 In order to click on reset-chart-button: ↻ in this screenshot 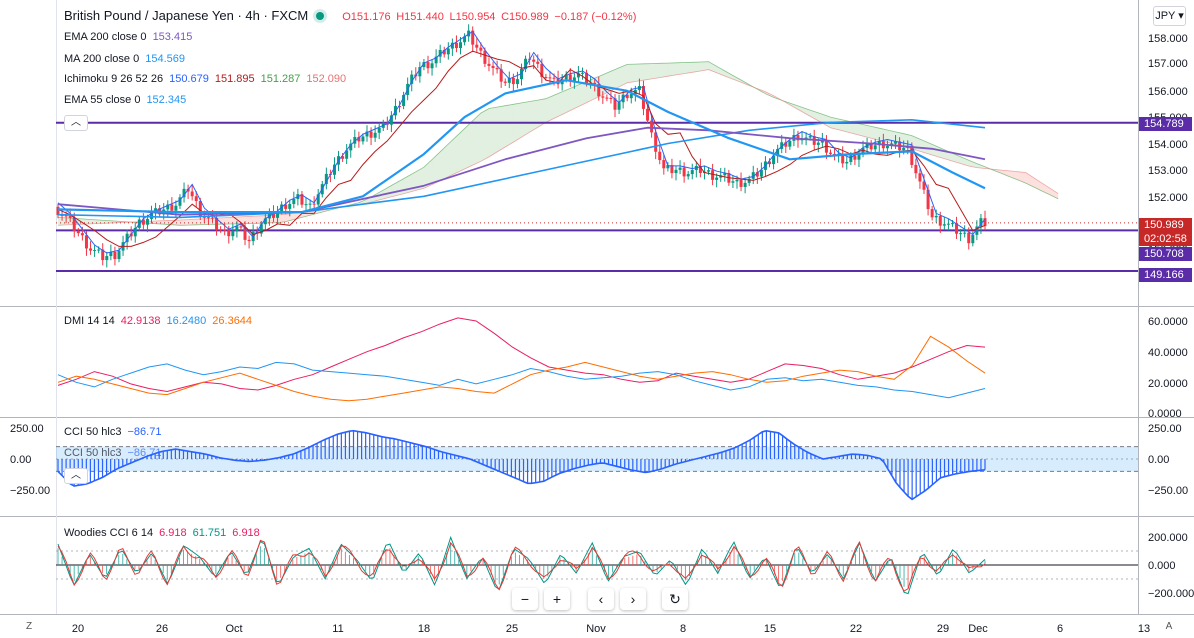, I will do `click(675, 599)`.